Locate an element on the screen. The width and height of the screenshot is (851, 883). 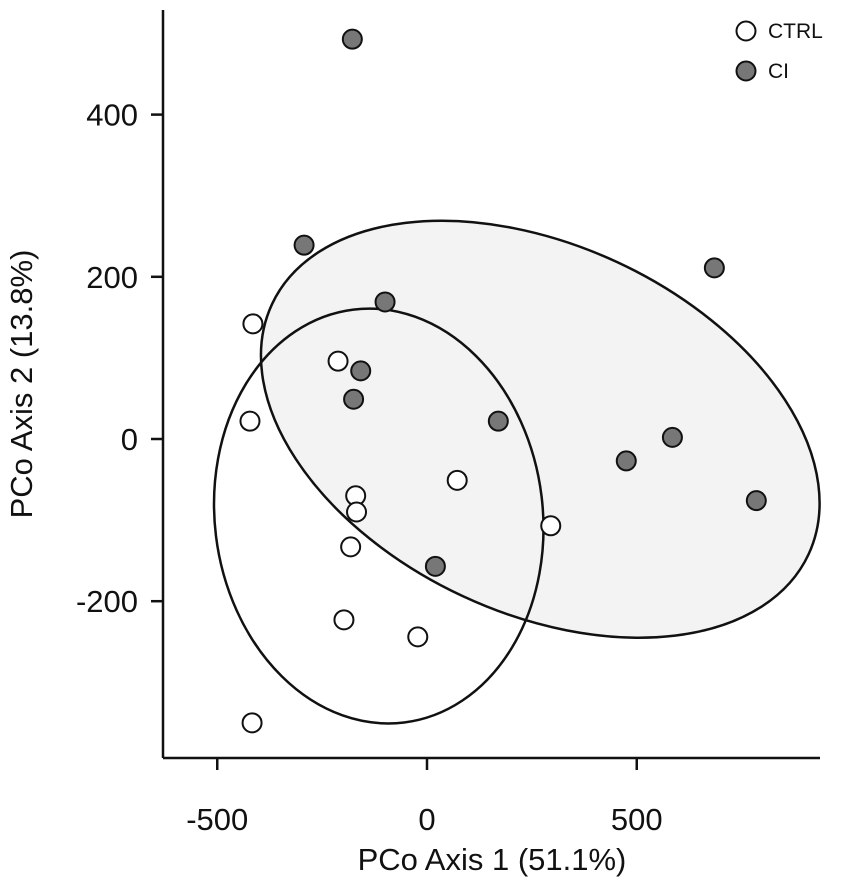
x-axis-title: PCo Axis 1 (51.1%) is located at coordinates (492, 859).